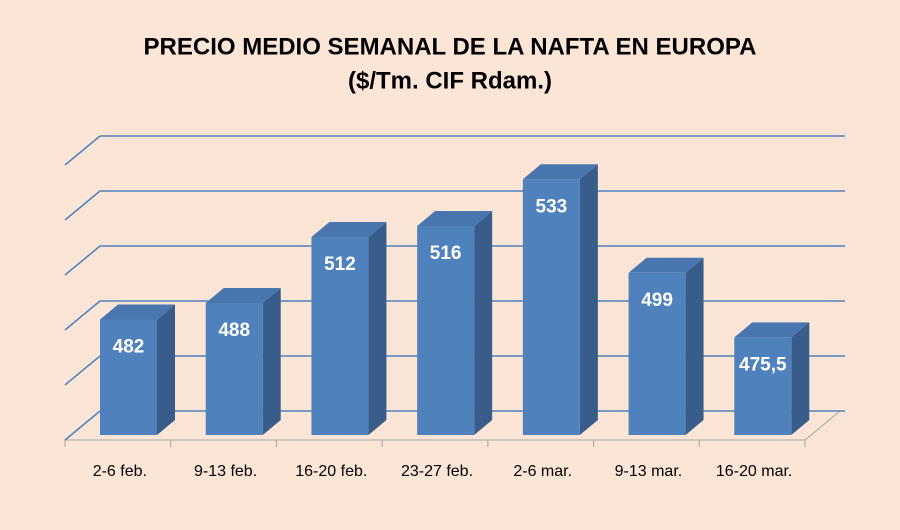  Describe the element at coordinates (648, 471) in the screenshot. I see `x-tick-label: 9-13 mar.` at that location.